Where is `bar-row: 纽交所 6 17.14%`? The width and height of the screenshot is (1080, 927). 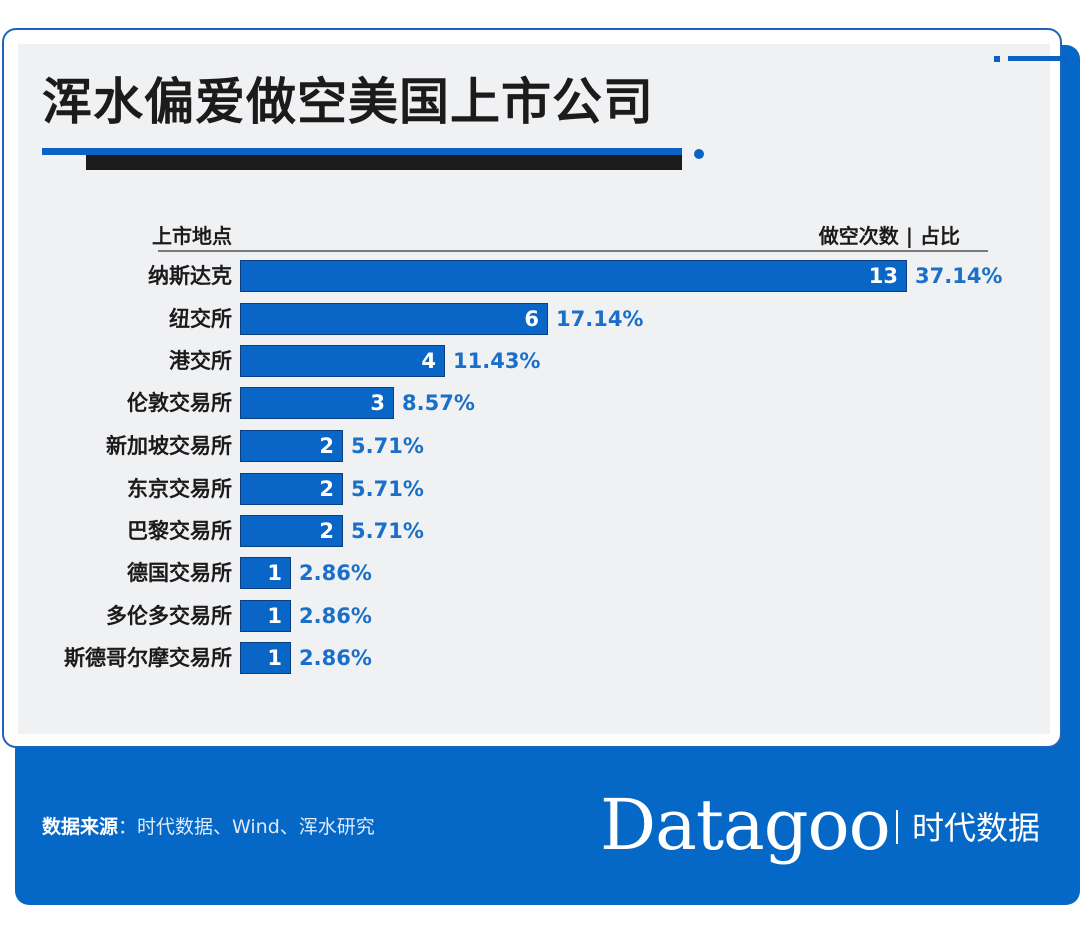
bar-row: 纽交所 6 17.14% is located at coordinates (540, 319).